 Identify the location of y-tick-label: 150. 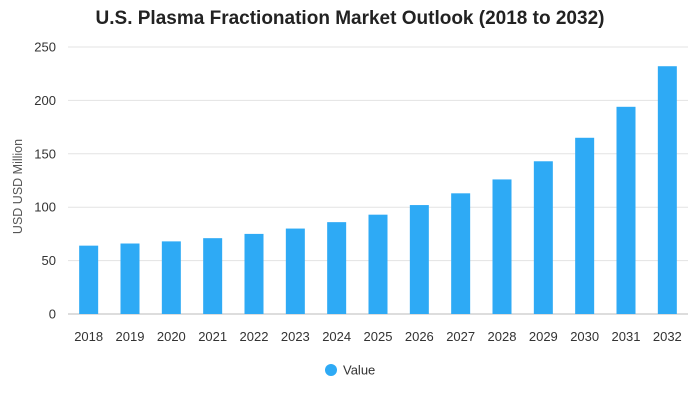
(45, 153).